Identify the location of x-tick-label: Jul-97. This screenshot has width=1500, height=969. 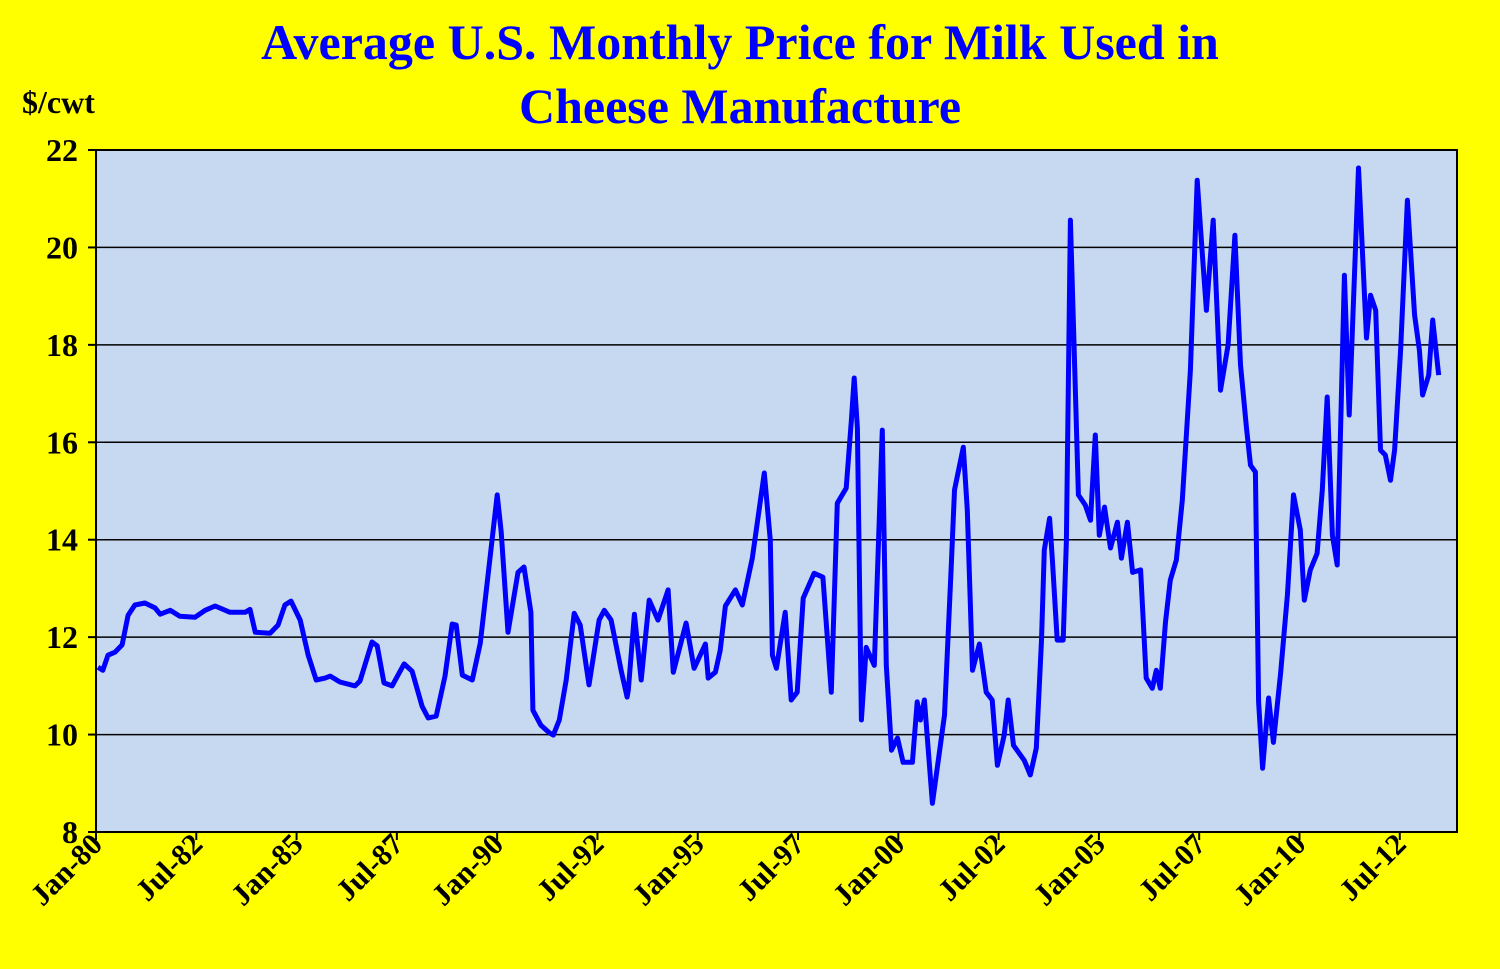
(771, 868).